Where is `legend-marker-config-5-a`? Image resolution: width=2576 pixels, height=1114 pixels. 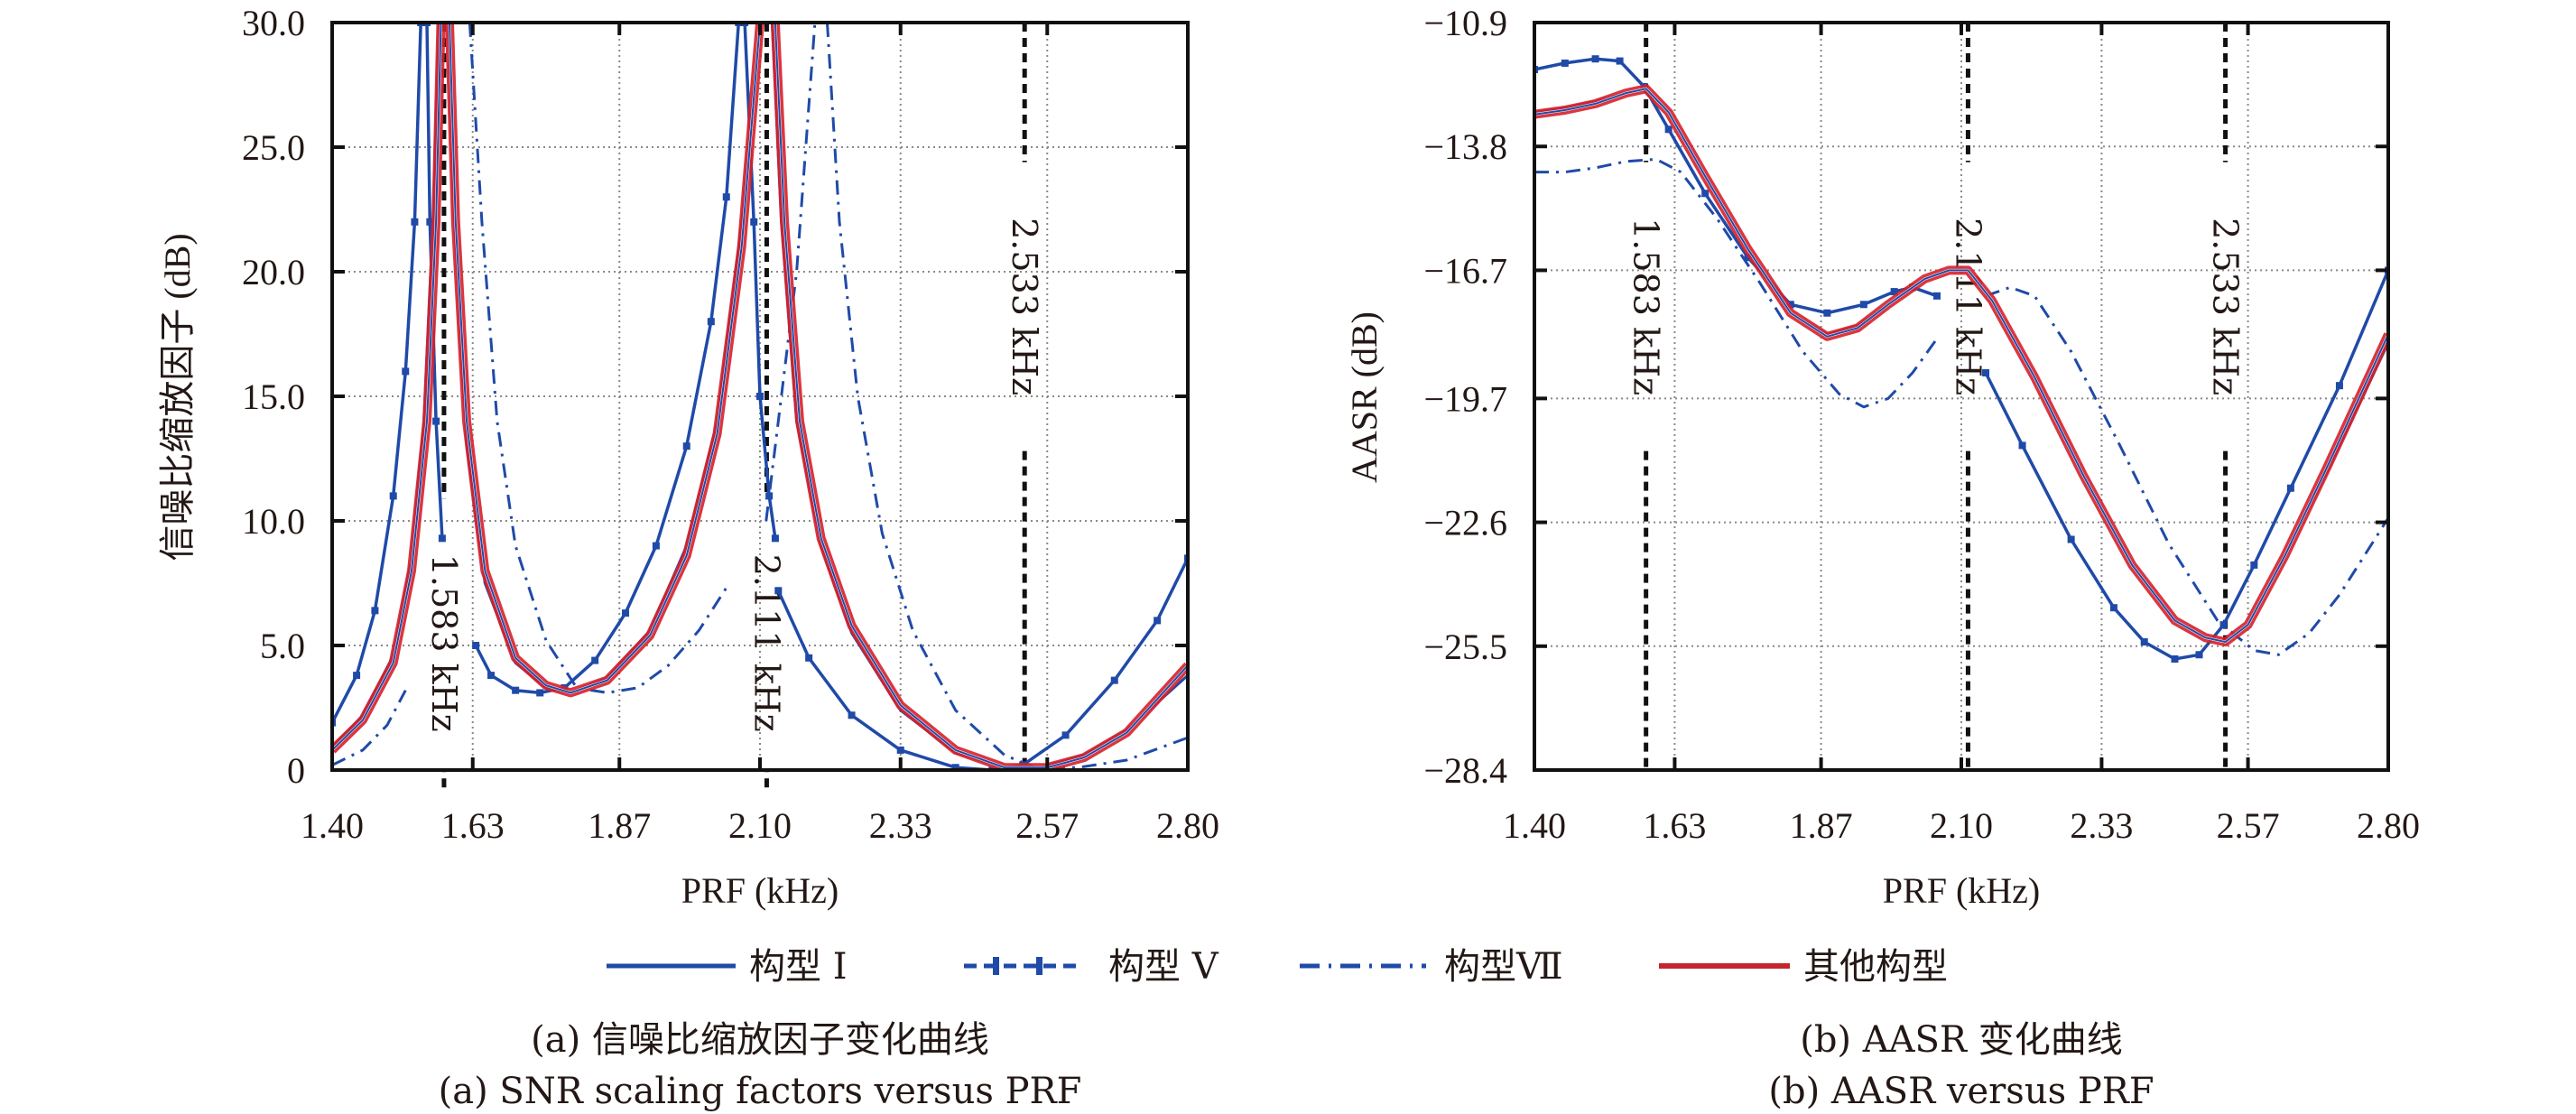
legend-marker-config-5-a is located at coordinates (996, 966).